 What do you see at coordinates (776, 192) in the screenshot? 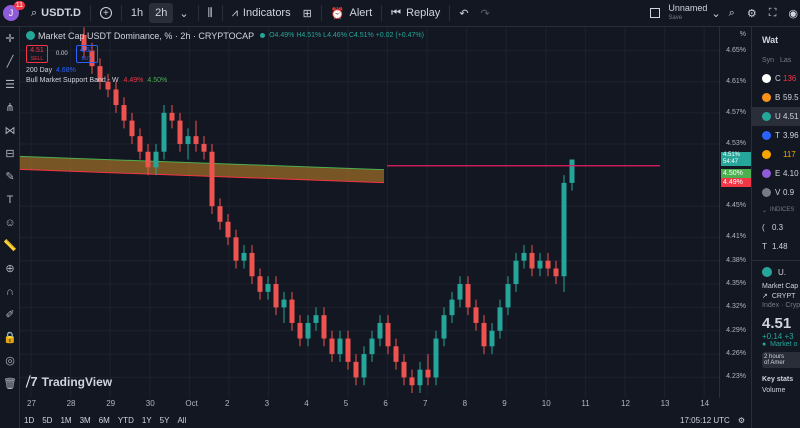
I see `watchlist-row: V 0.9` at bounding box center [776, 192].